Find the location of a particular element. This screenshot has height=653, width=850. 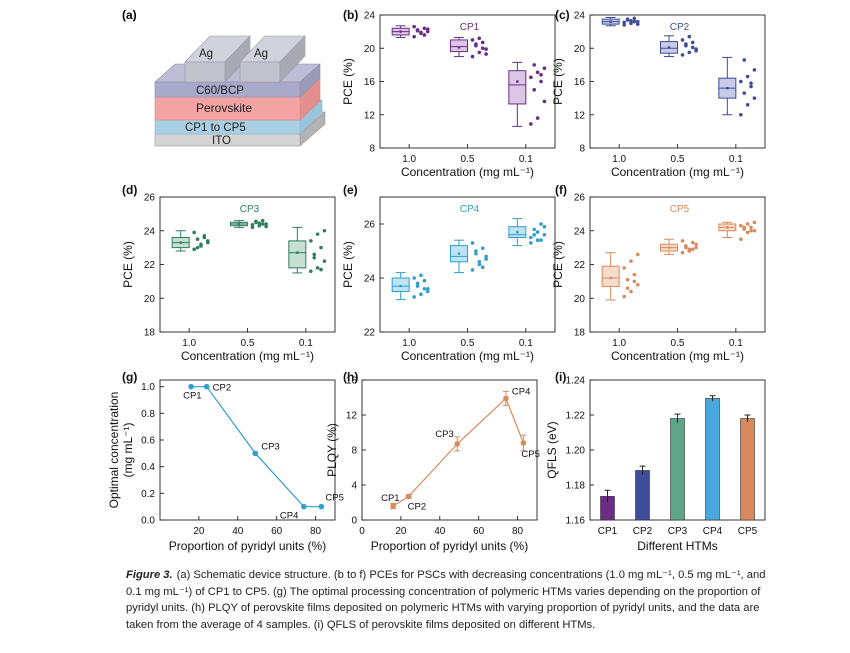

panel-label-c: (c) is located at coordinates (562, 15).